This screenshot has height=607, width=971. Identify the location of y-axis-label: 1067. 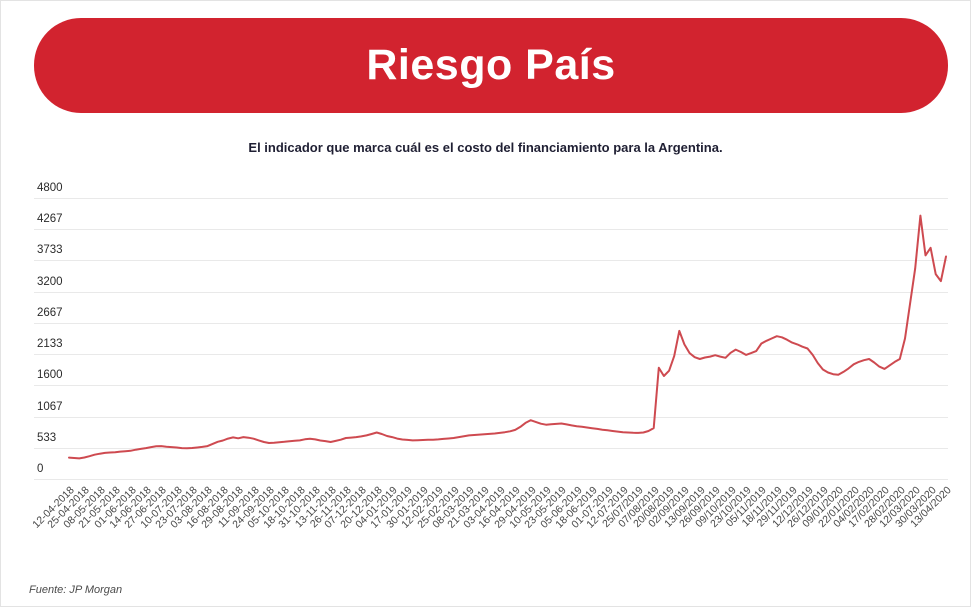
(50, 406).